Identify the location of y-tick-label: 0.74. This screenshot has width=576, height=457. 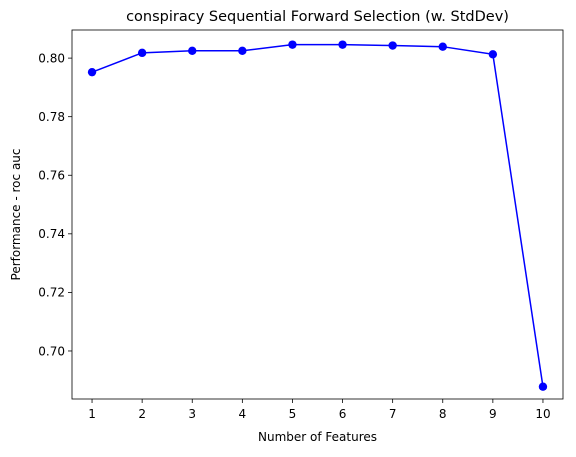
(51, 234).